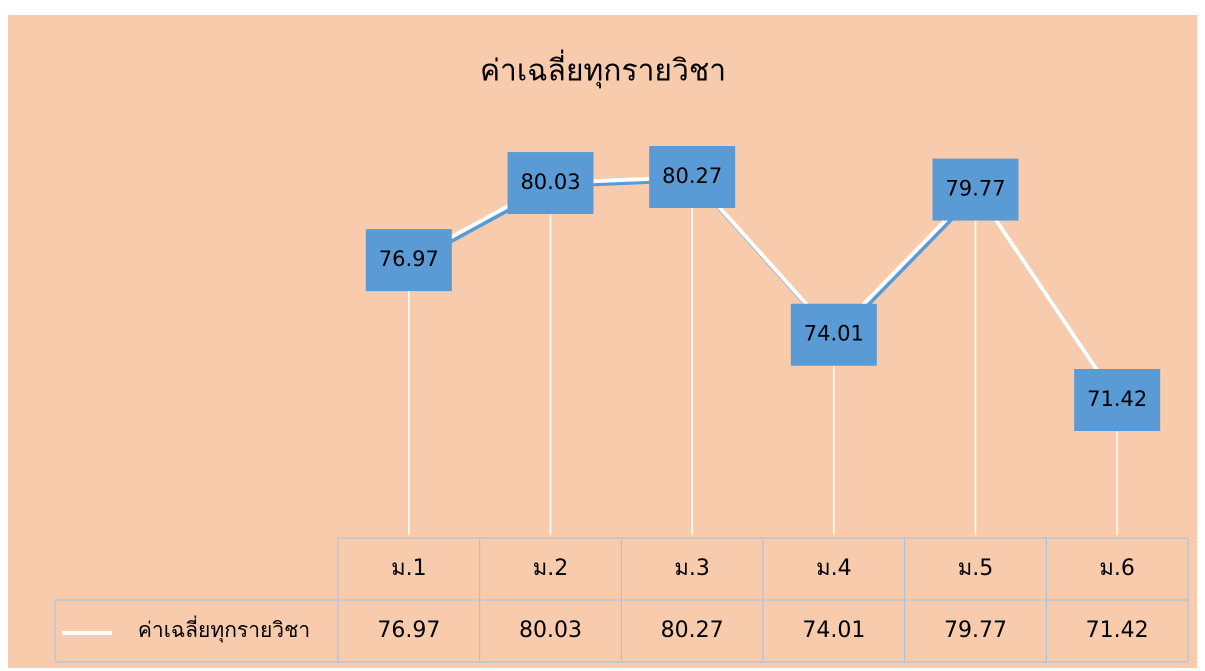 The height and width of the screenshot is (671, 1205). What do you see at coordinates (975, 630) in the screenshot?
I see `table-value: 79.77` at bounding box center [975, 630].